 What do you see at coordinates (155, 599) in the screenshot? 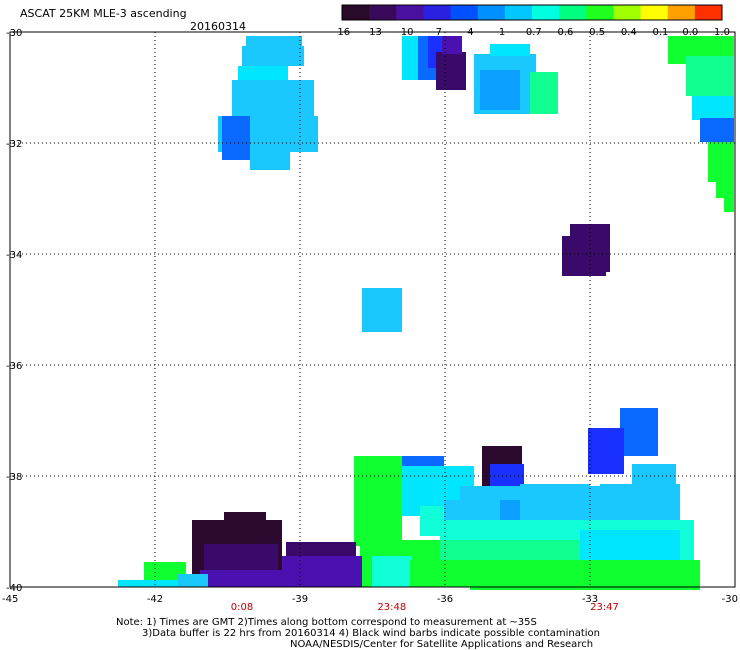
I see `longitude-label: -42` at bounding box center [155, 599].